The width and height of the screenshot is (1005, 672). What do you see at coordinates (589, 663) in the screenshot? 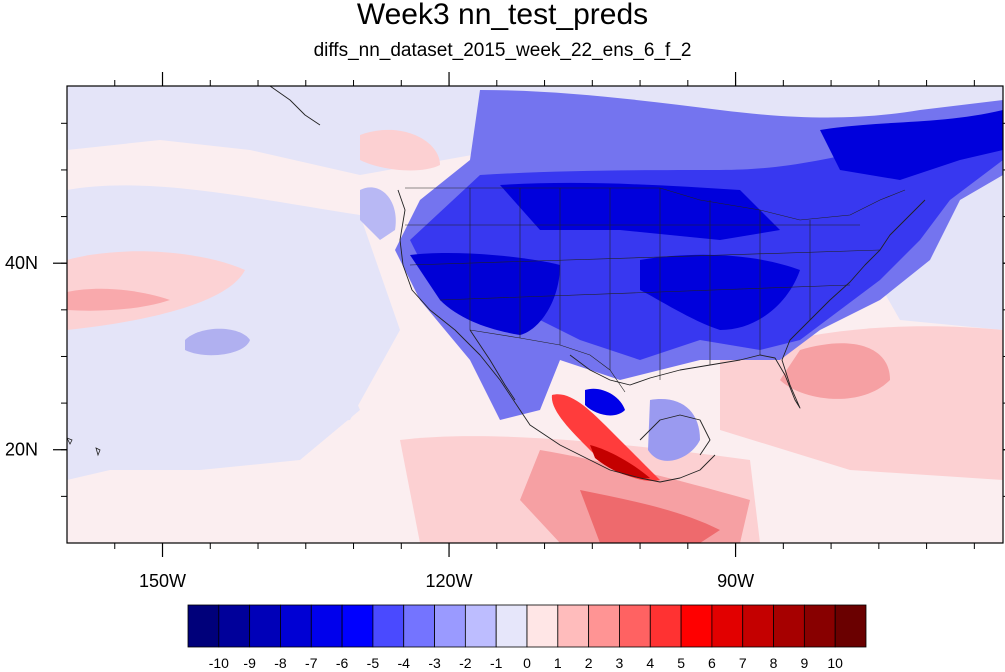
I see `colorbar-label: 2` at bounding box center [589, 663].